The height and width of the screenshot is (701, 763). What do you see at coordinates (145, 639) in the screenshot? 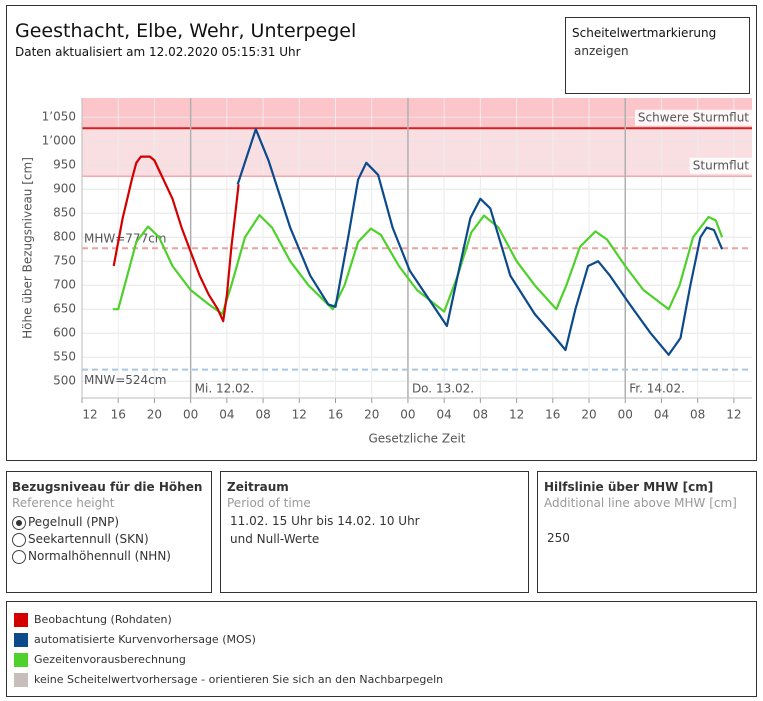
I see `legend-label: automatisierte Kurvenvorhersage (MOS)` at bounding box center [145, 639].